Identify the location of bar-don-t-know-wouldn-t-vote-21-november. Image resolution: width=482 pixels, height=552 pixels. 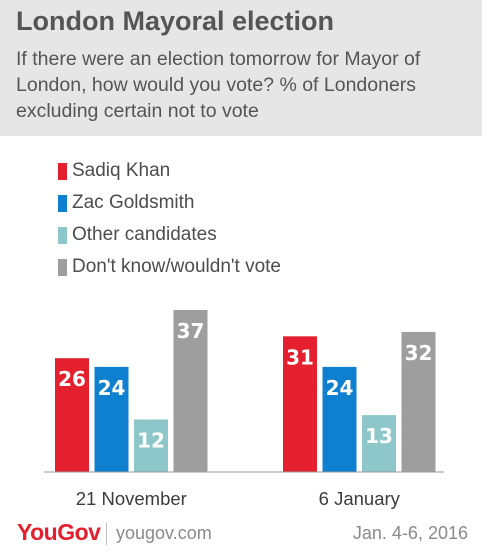
(190, 391).